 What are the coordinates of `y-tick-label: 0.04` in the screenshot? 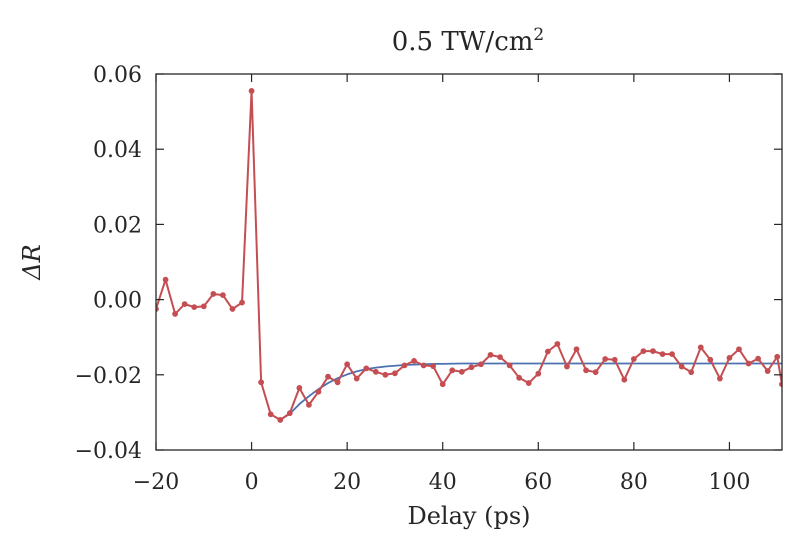 It's located at (117, 150).